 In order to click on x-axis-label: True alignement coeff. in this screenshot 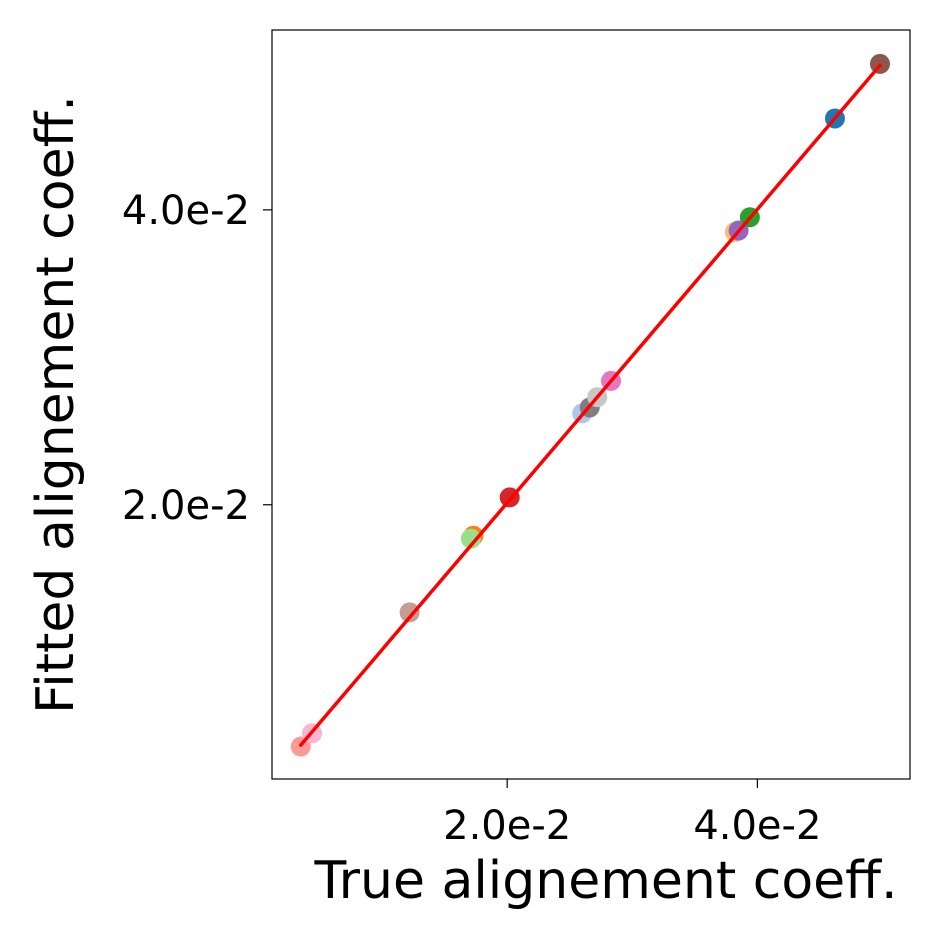, I will do `click(606, 881)`.